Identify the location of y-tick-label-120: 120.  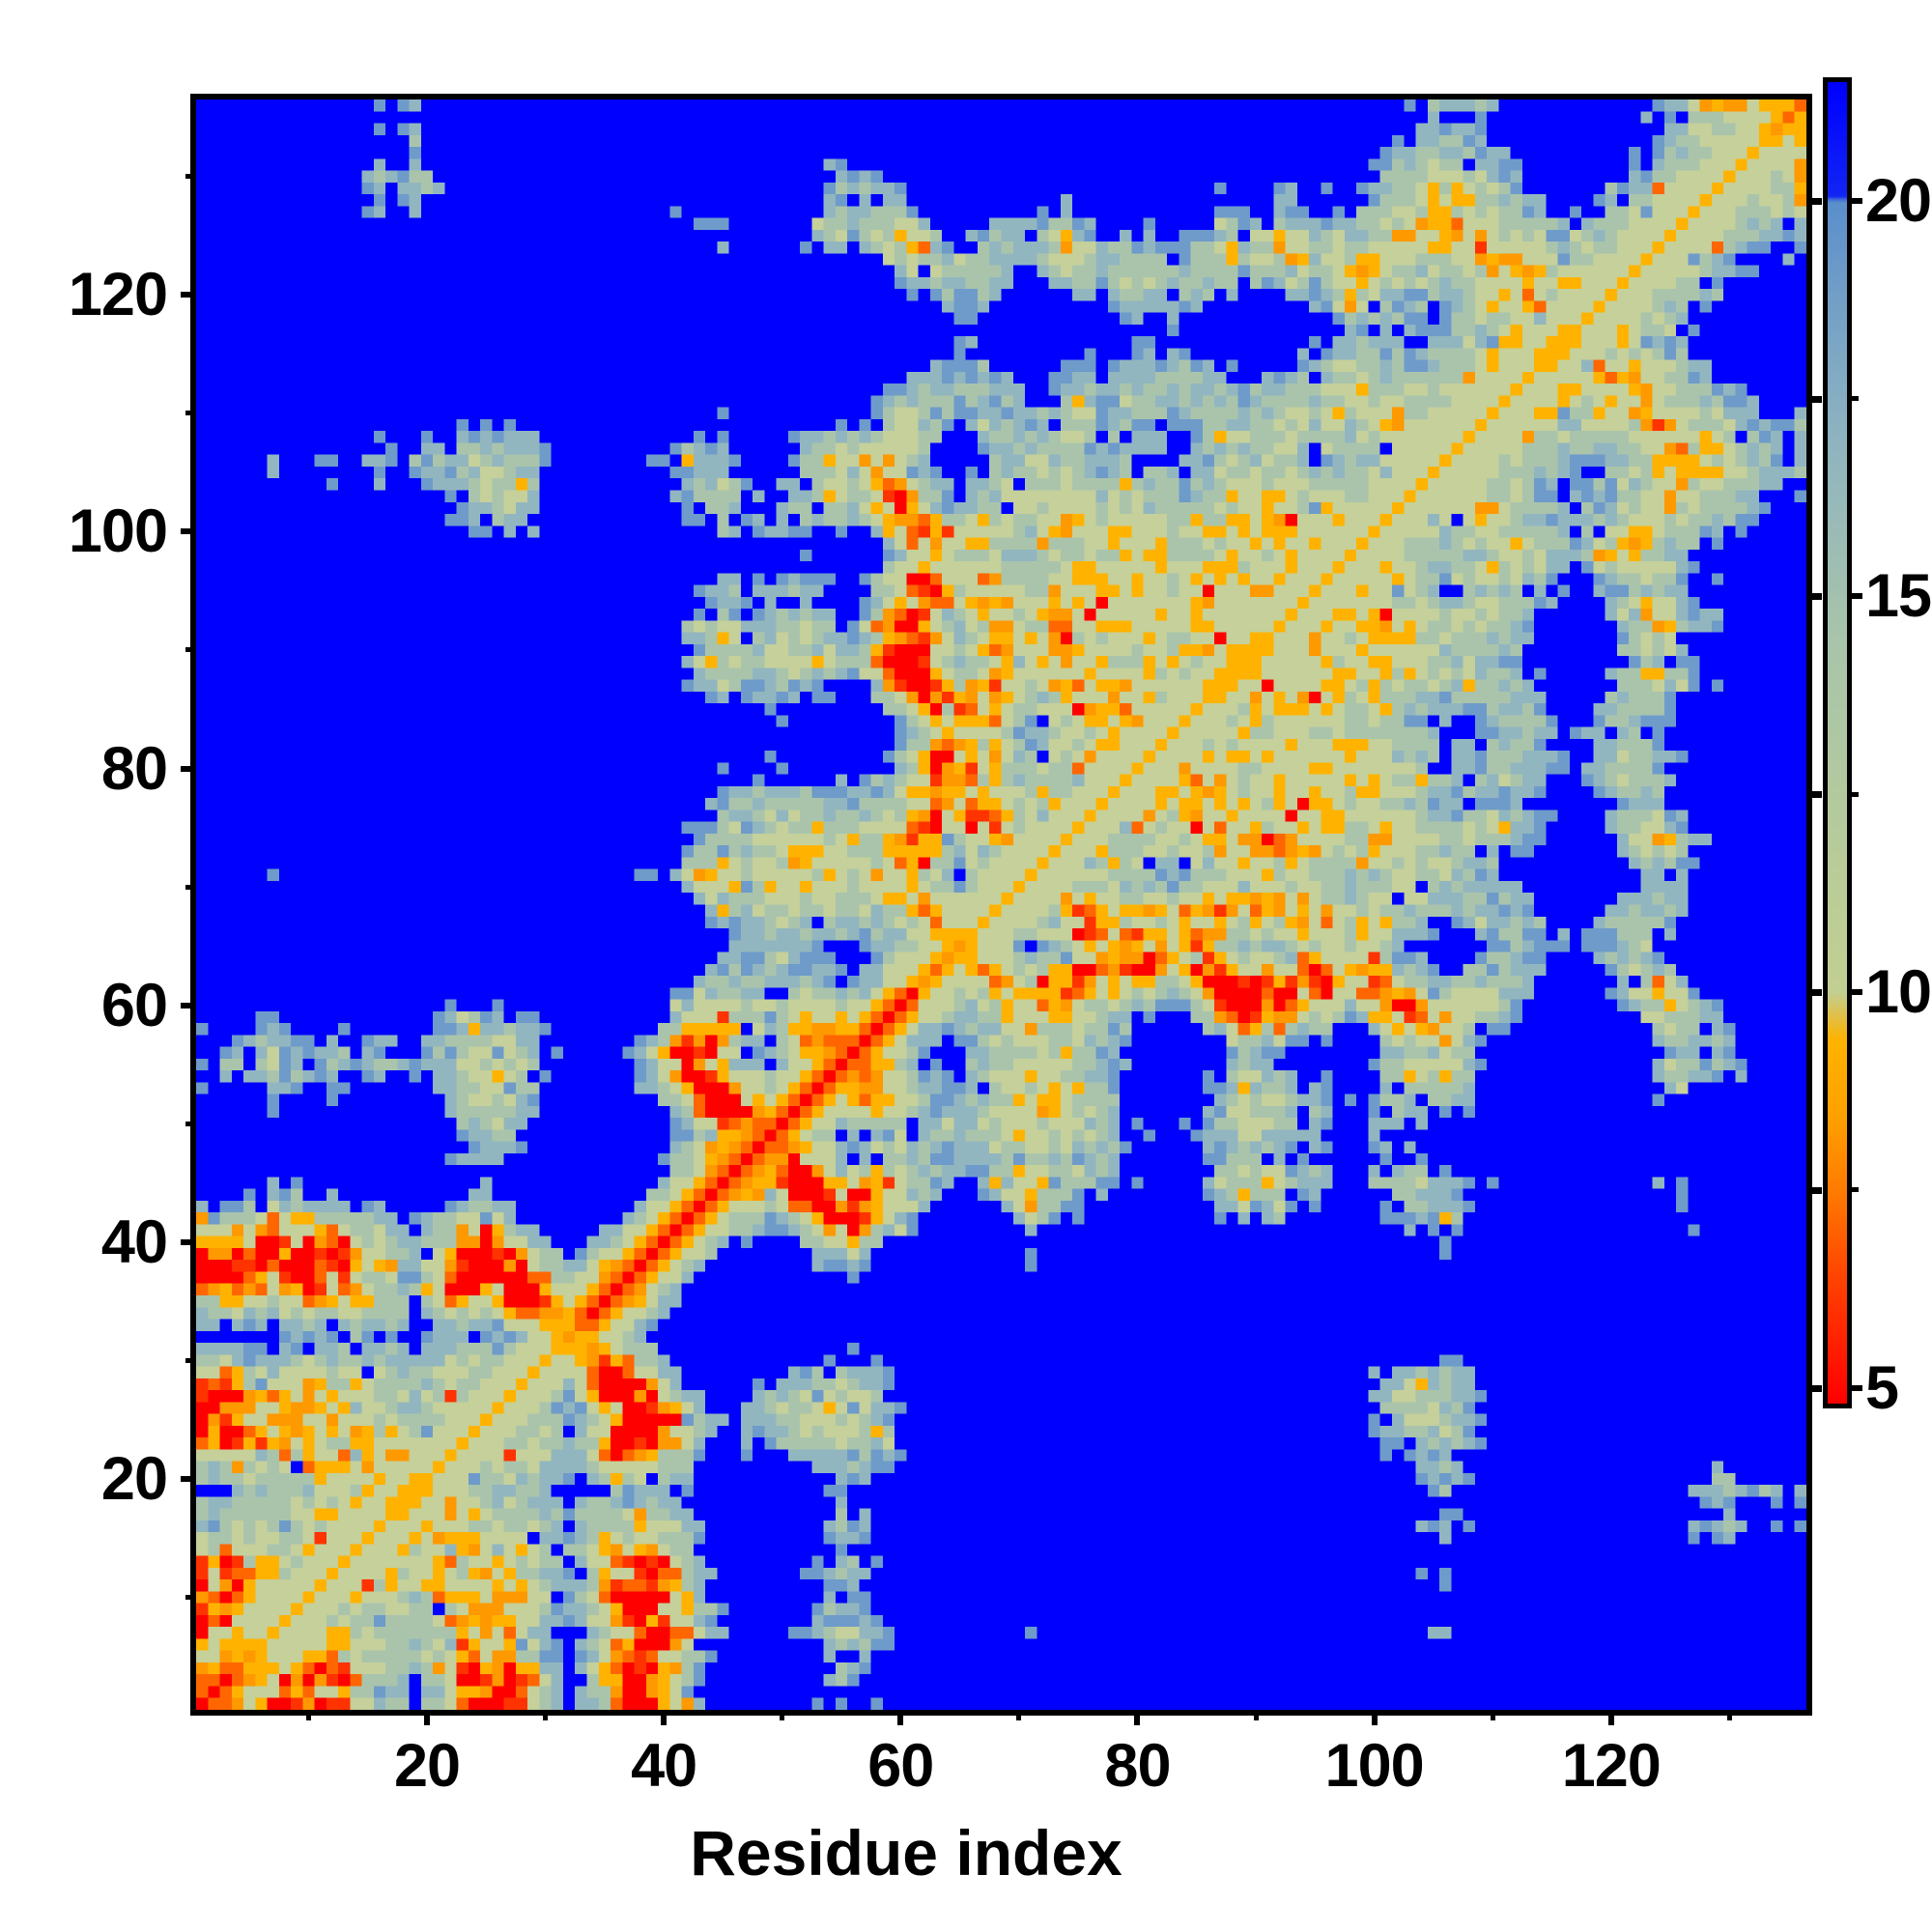
(118, 295).